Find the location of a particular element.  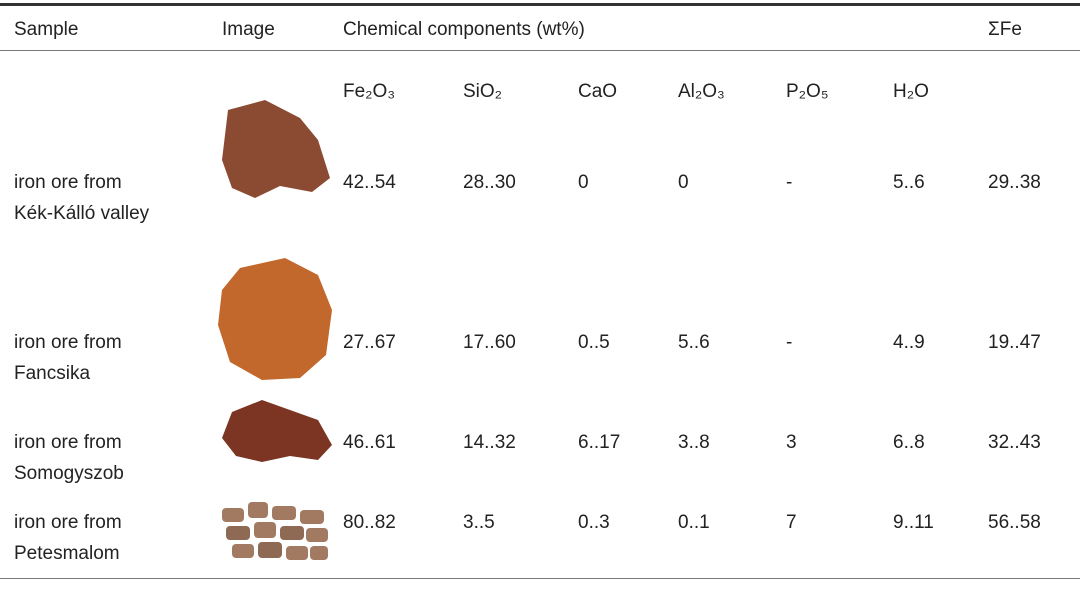

value-cell: 19..47 is located at coordinates (1014, 342).